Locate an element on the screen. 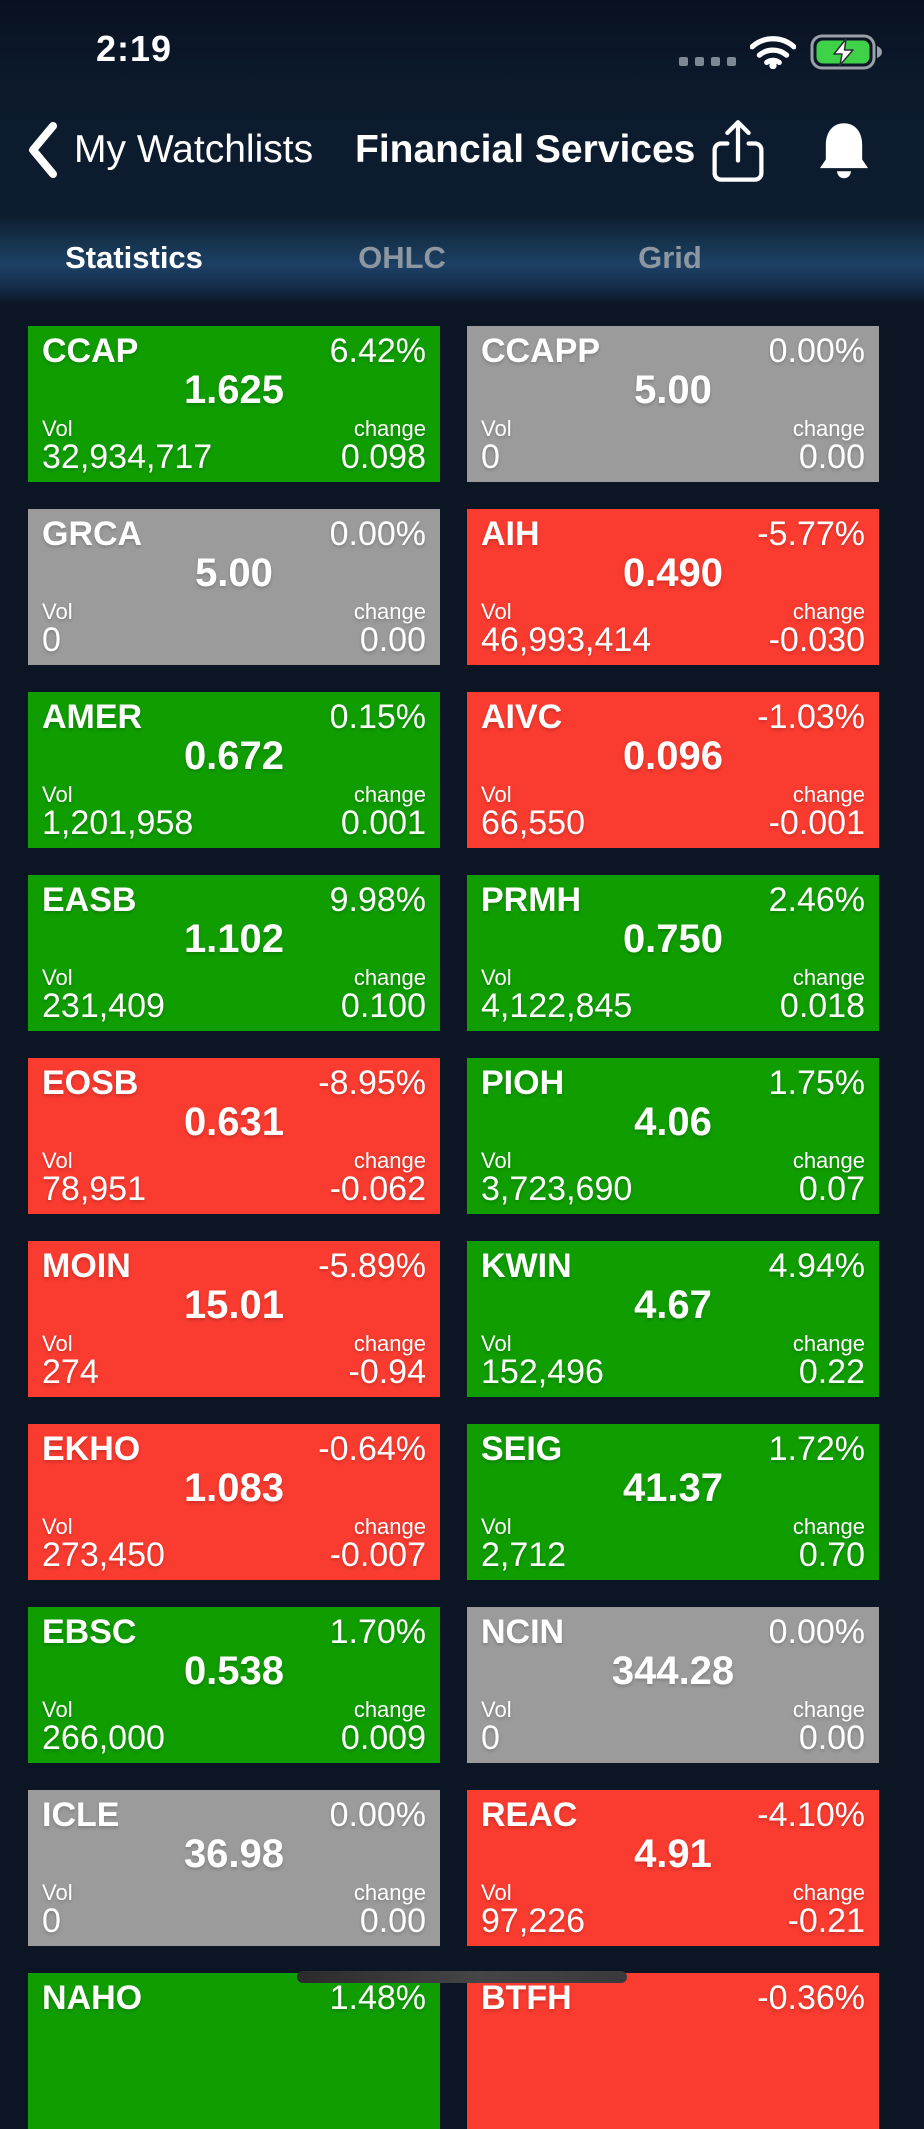 This screenshot has height=2129, width=924. ticker-symbol: SEIG is located at coordinates (522, 1449).